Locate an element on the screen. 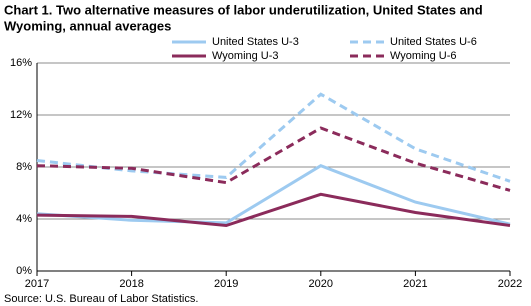  y-tick-label: 12% is located at coordinates (21, 115).